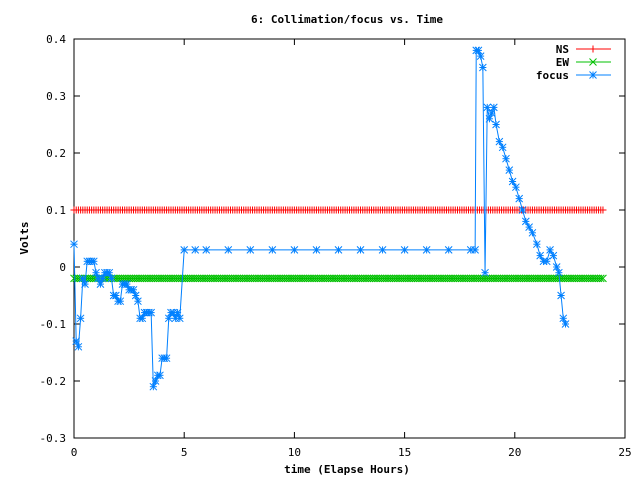 The height and width of the screenshot is (480, 640). Describe the element at coordinates (24, 237) in the screenshot. I see `y-axis-label: Volts` at that location.